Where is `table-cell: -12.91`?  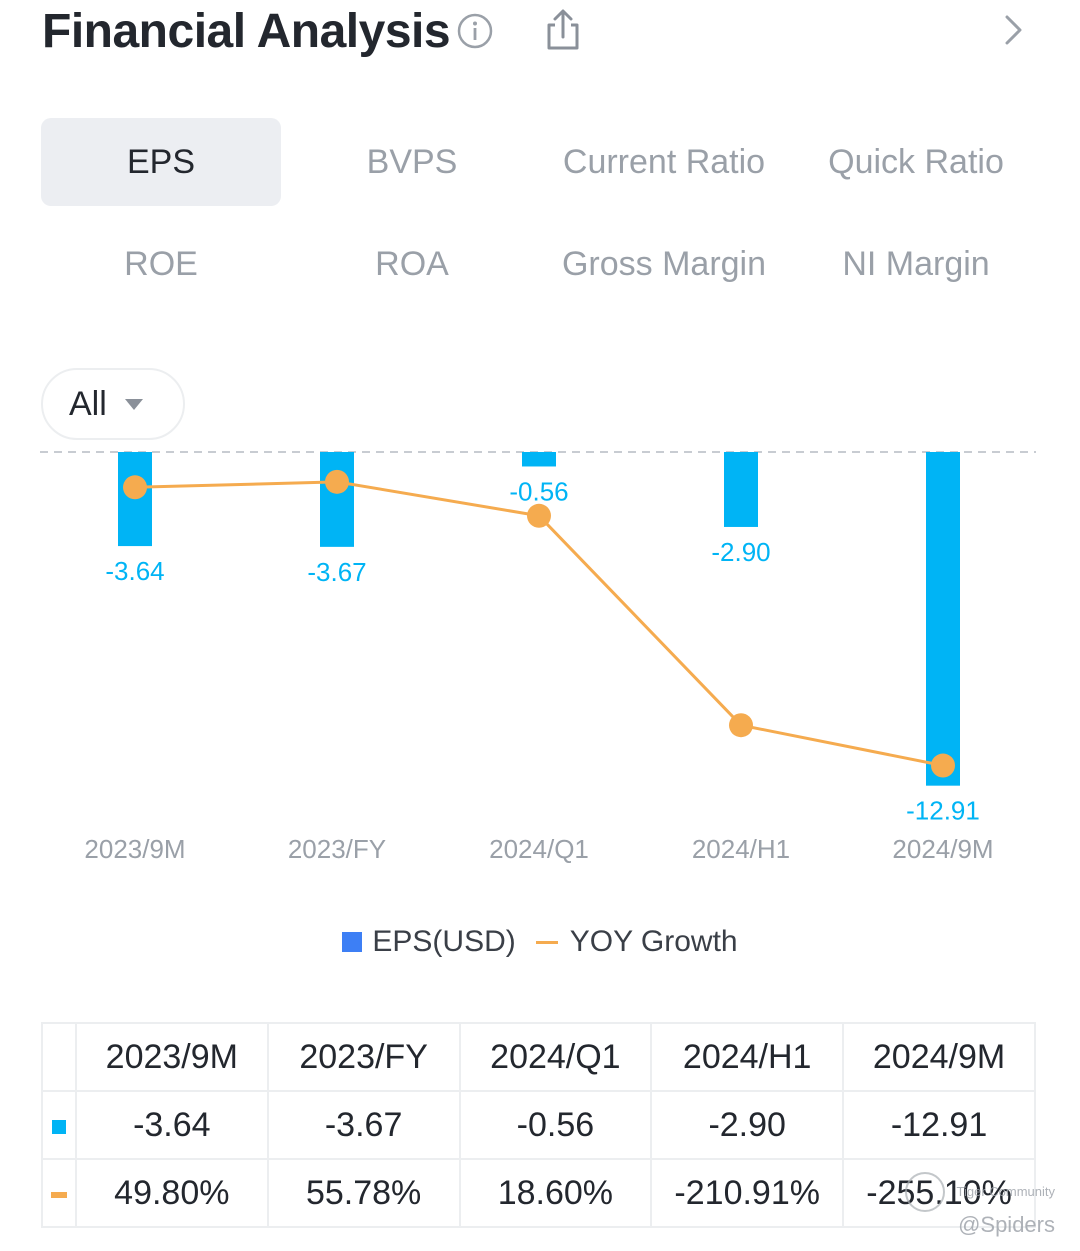
table-cell: -12.91 is located at coordinates (939, 1125).